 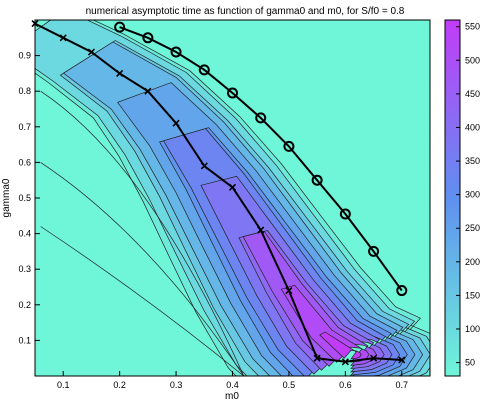 What do you see at coordinates (289, 385) in the screenshot?
I see `x-tick-label: 0.5` at bounding box center [289, 385].